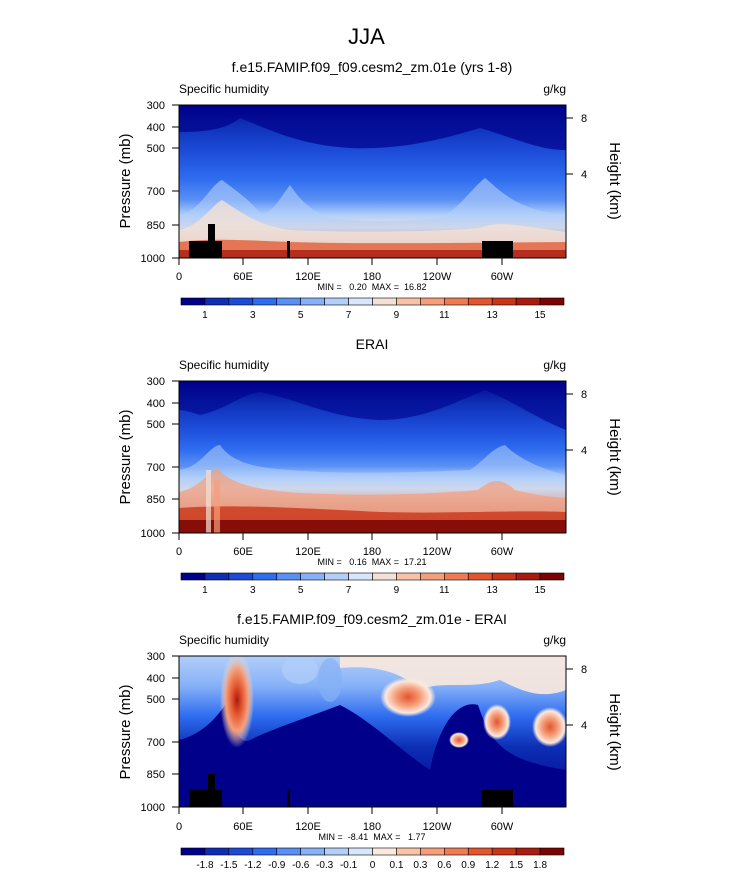 This screenshot has height=877, width=733. I want to click on colorbar-label: 1.8, so click(540, 865).